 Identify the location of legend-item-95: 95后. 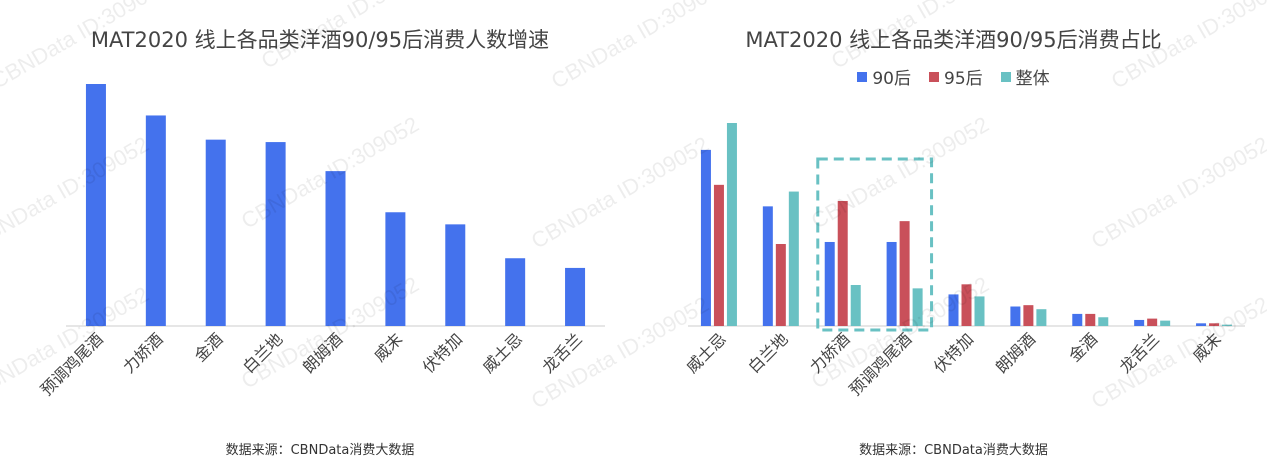
(956, 76).